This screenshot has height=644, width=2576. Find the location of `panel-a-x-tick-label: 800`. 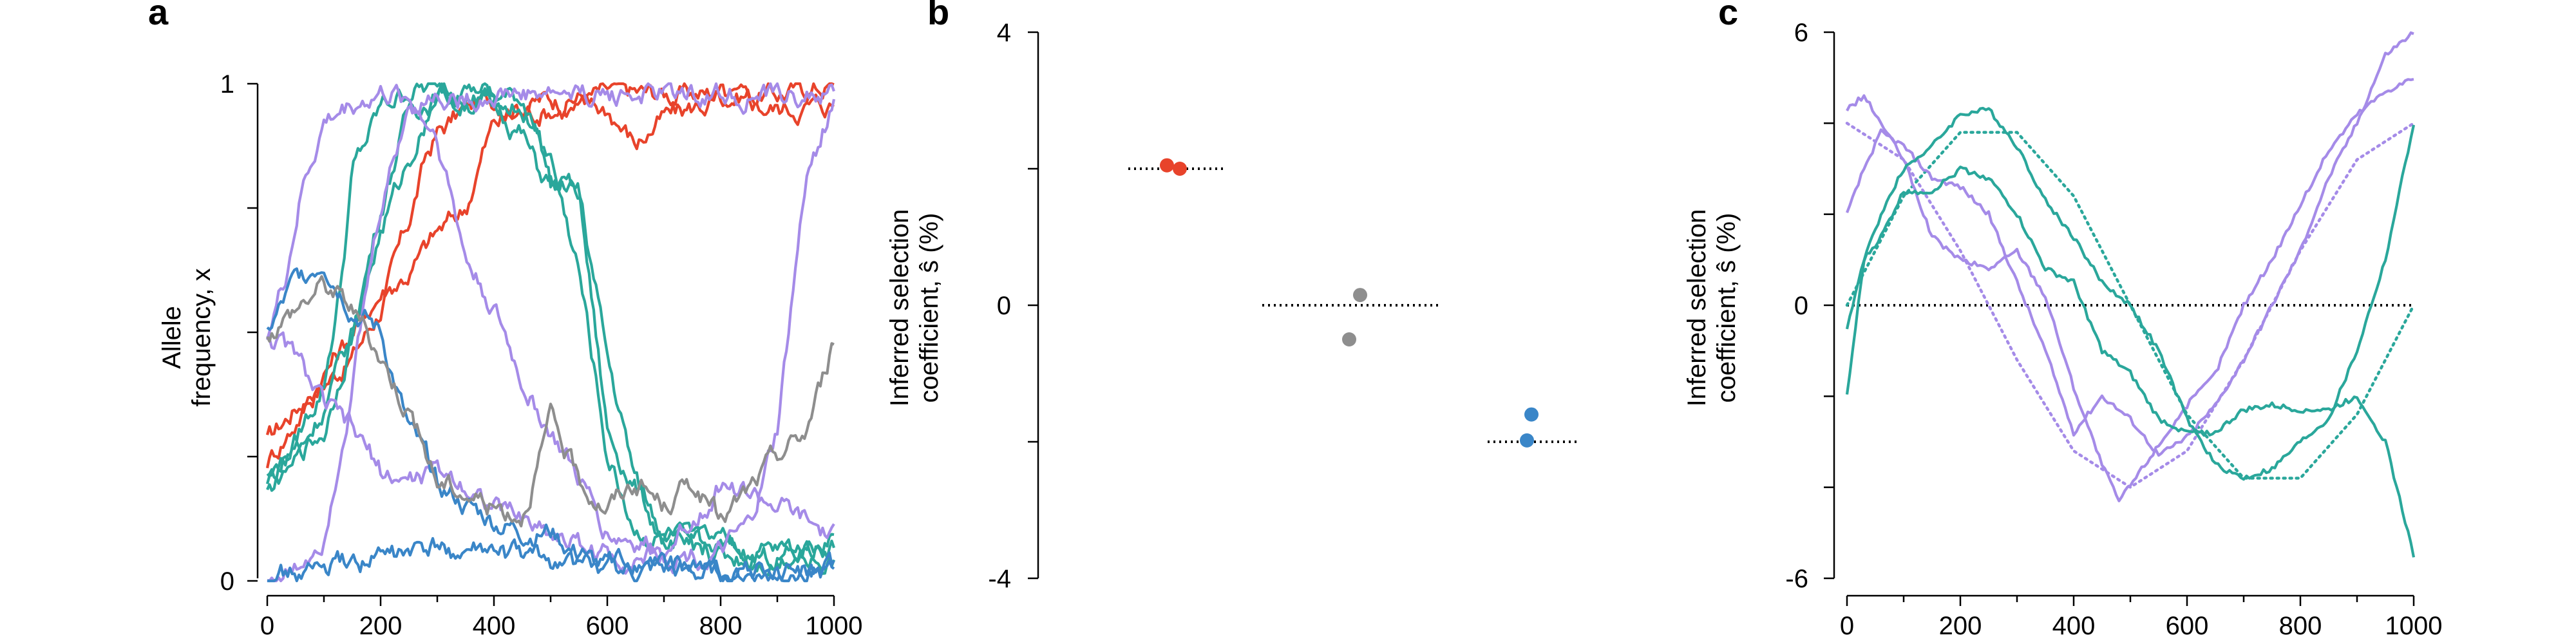

panel-a-x-tick-label: 800 is located at coordinates (721, 626).